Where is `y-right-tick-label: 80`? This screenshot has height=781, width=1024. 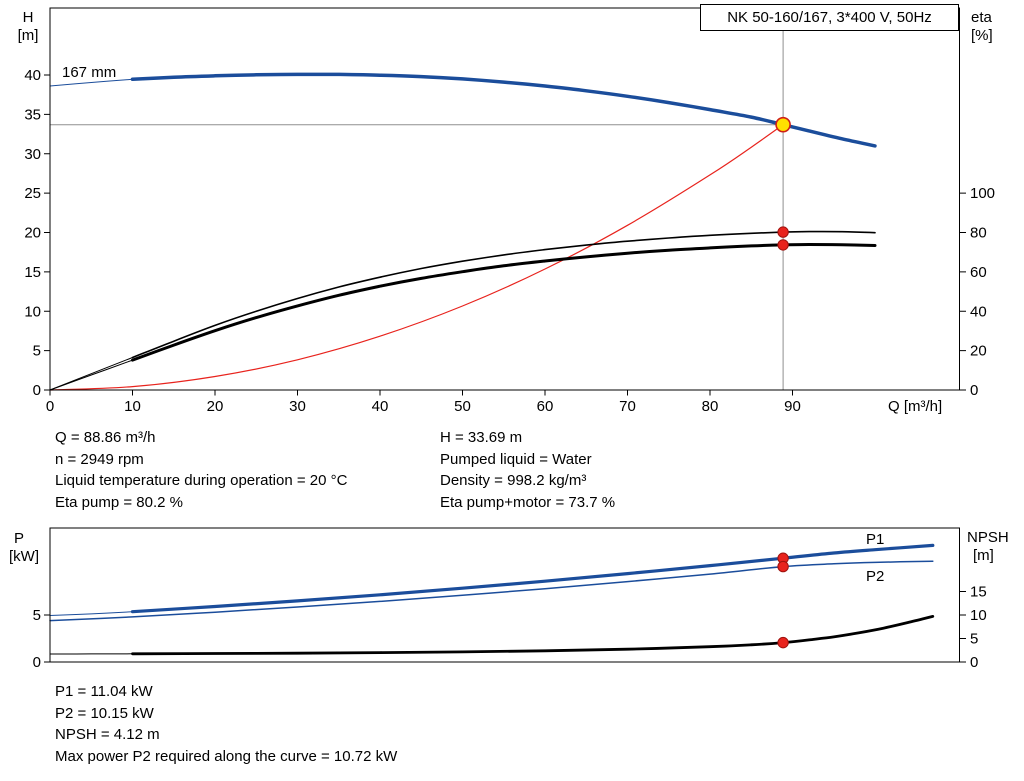 y-right-tick-label: 80 is located at coordinates (978, 233).